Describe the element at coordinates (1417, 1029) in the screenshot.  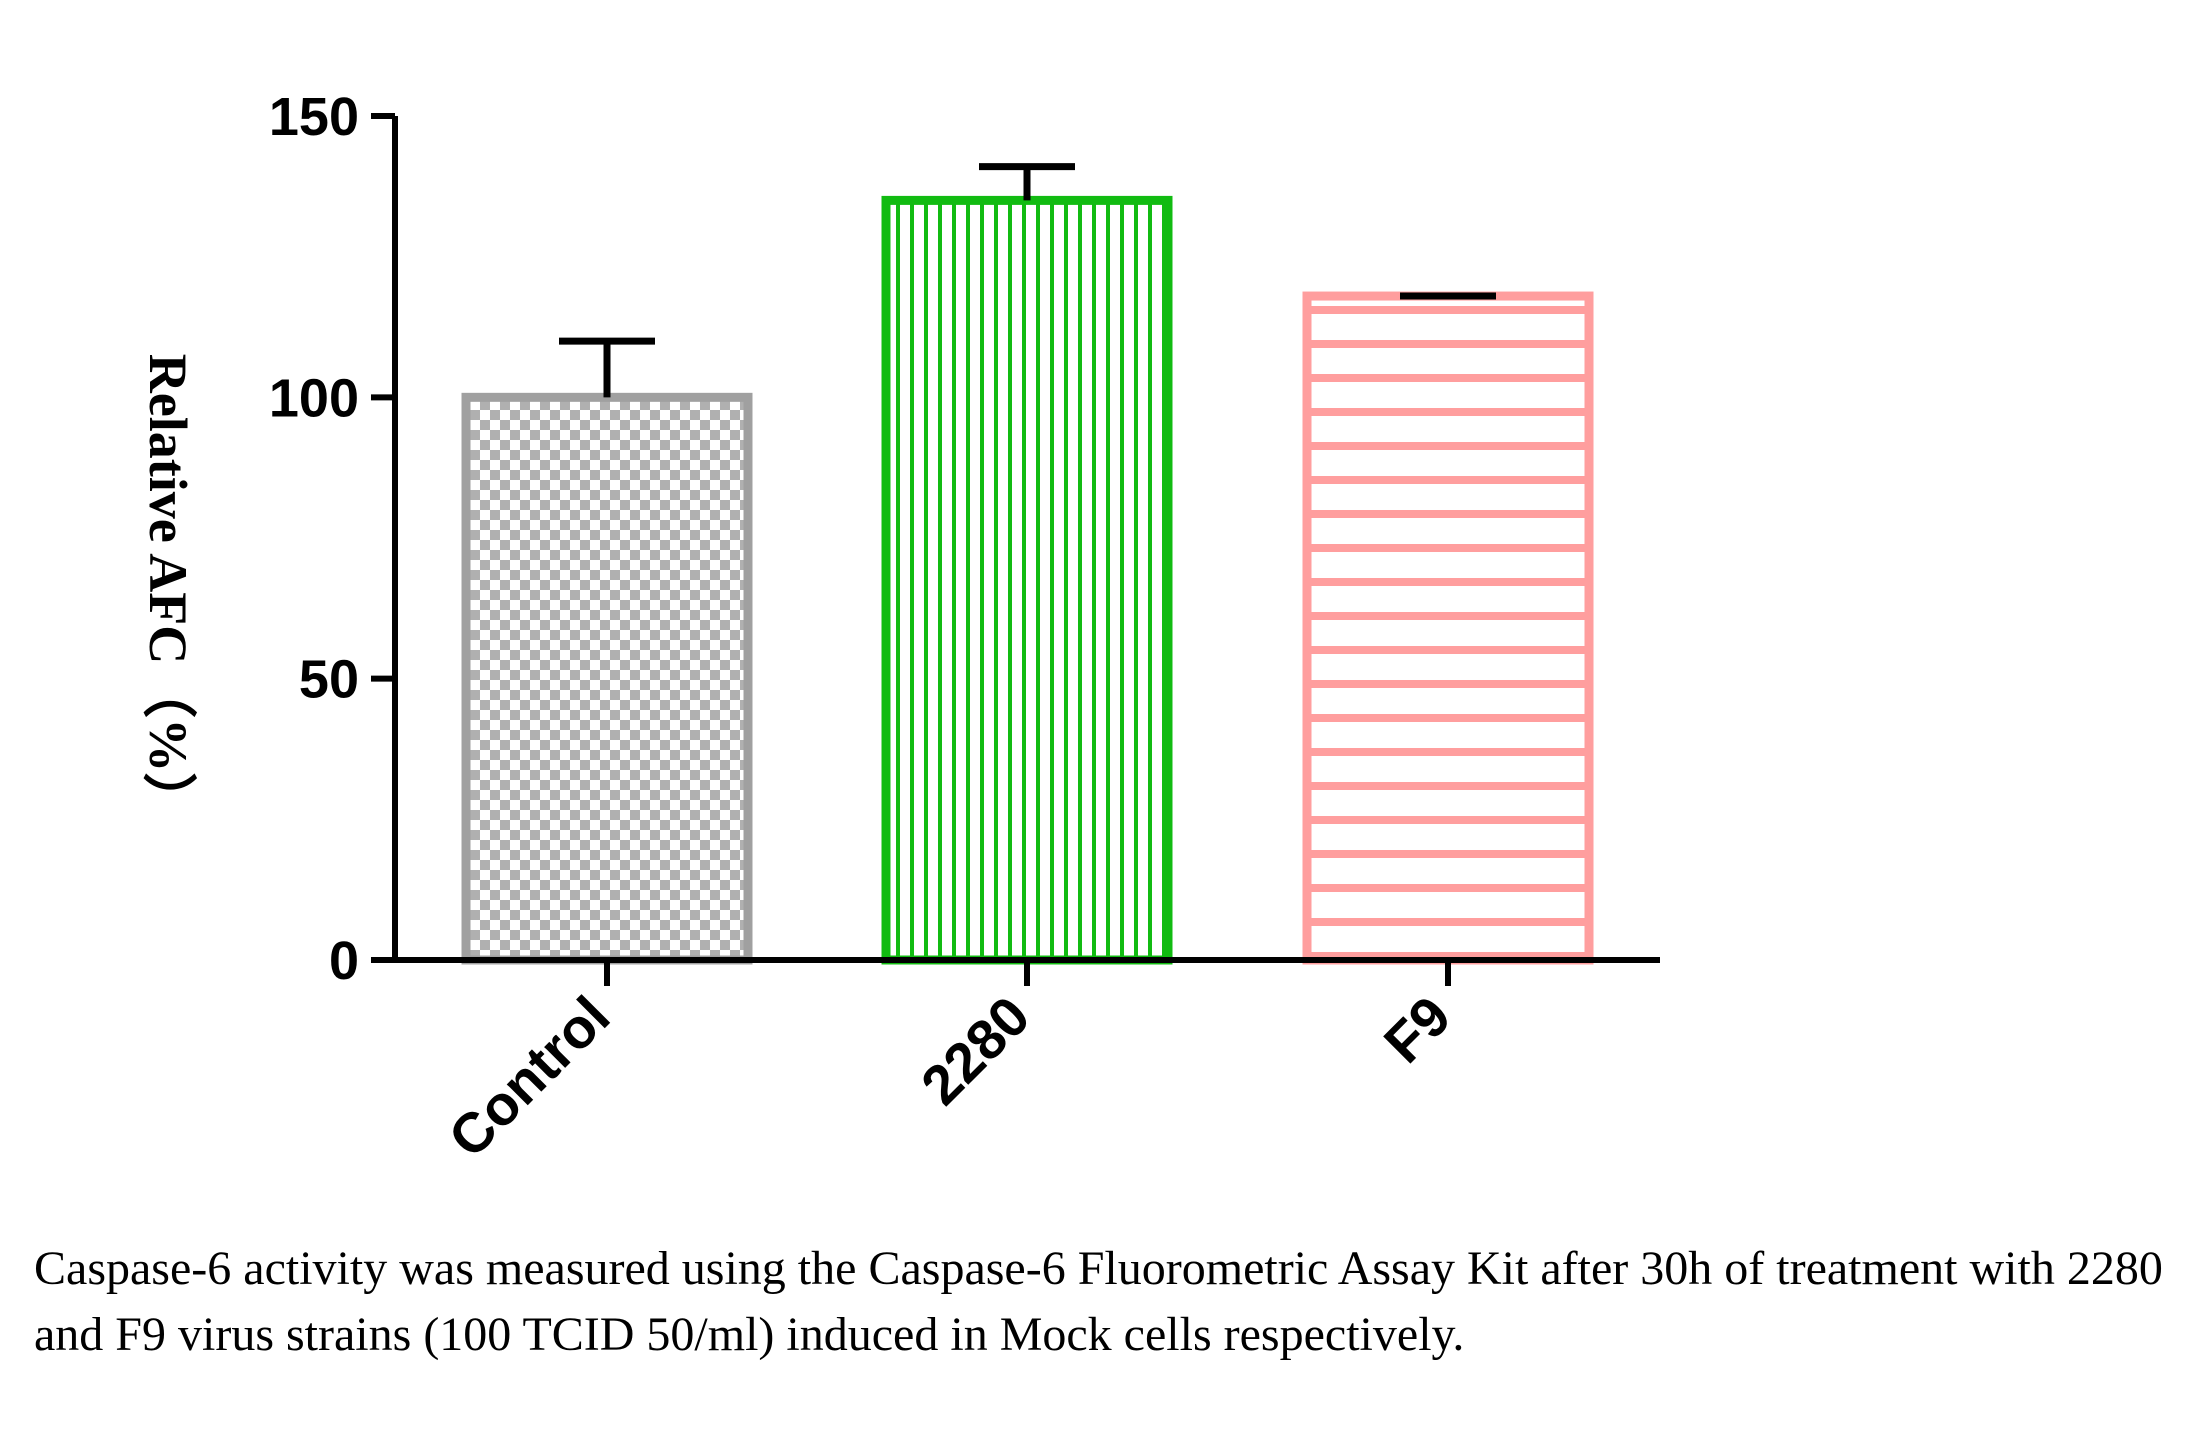
I see `x-tick-label-f9: F9` at that location.